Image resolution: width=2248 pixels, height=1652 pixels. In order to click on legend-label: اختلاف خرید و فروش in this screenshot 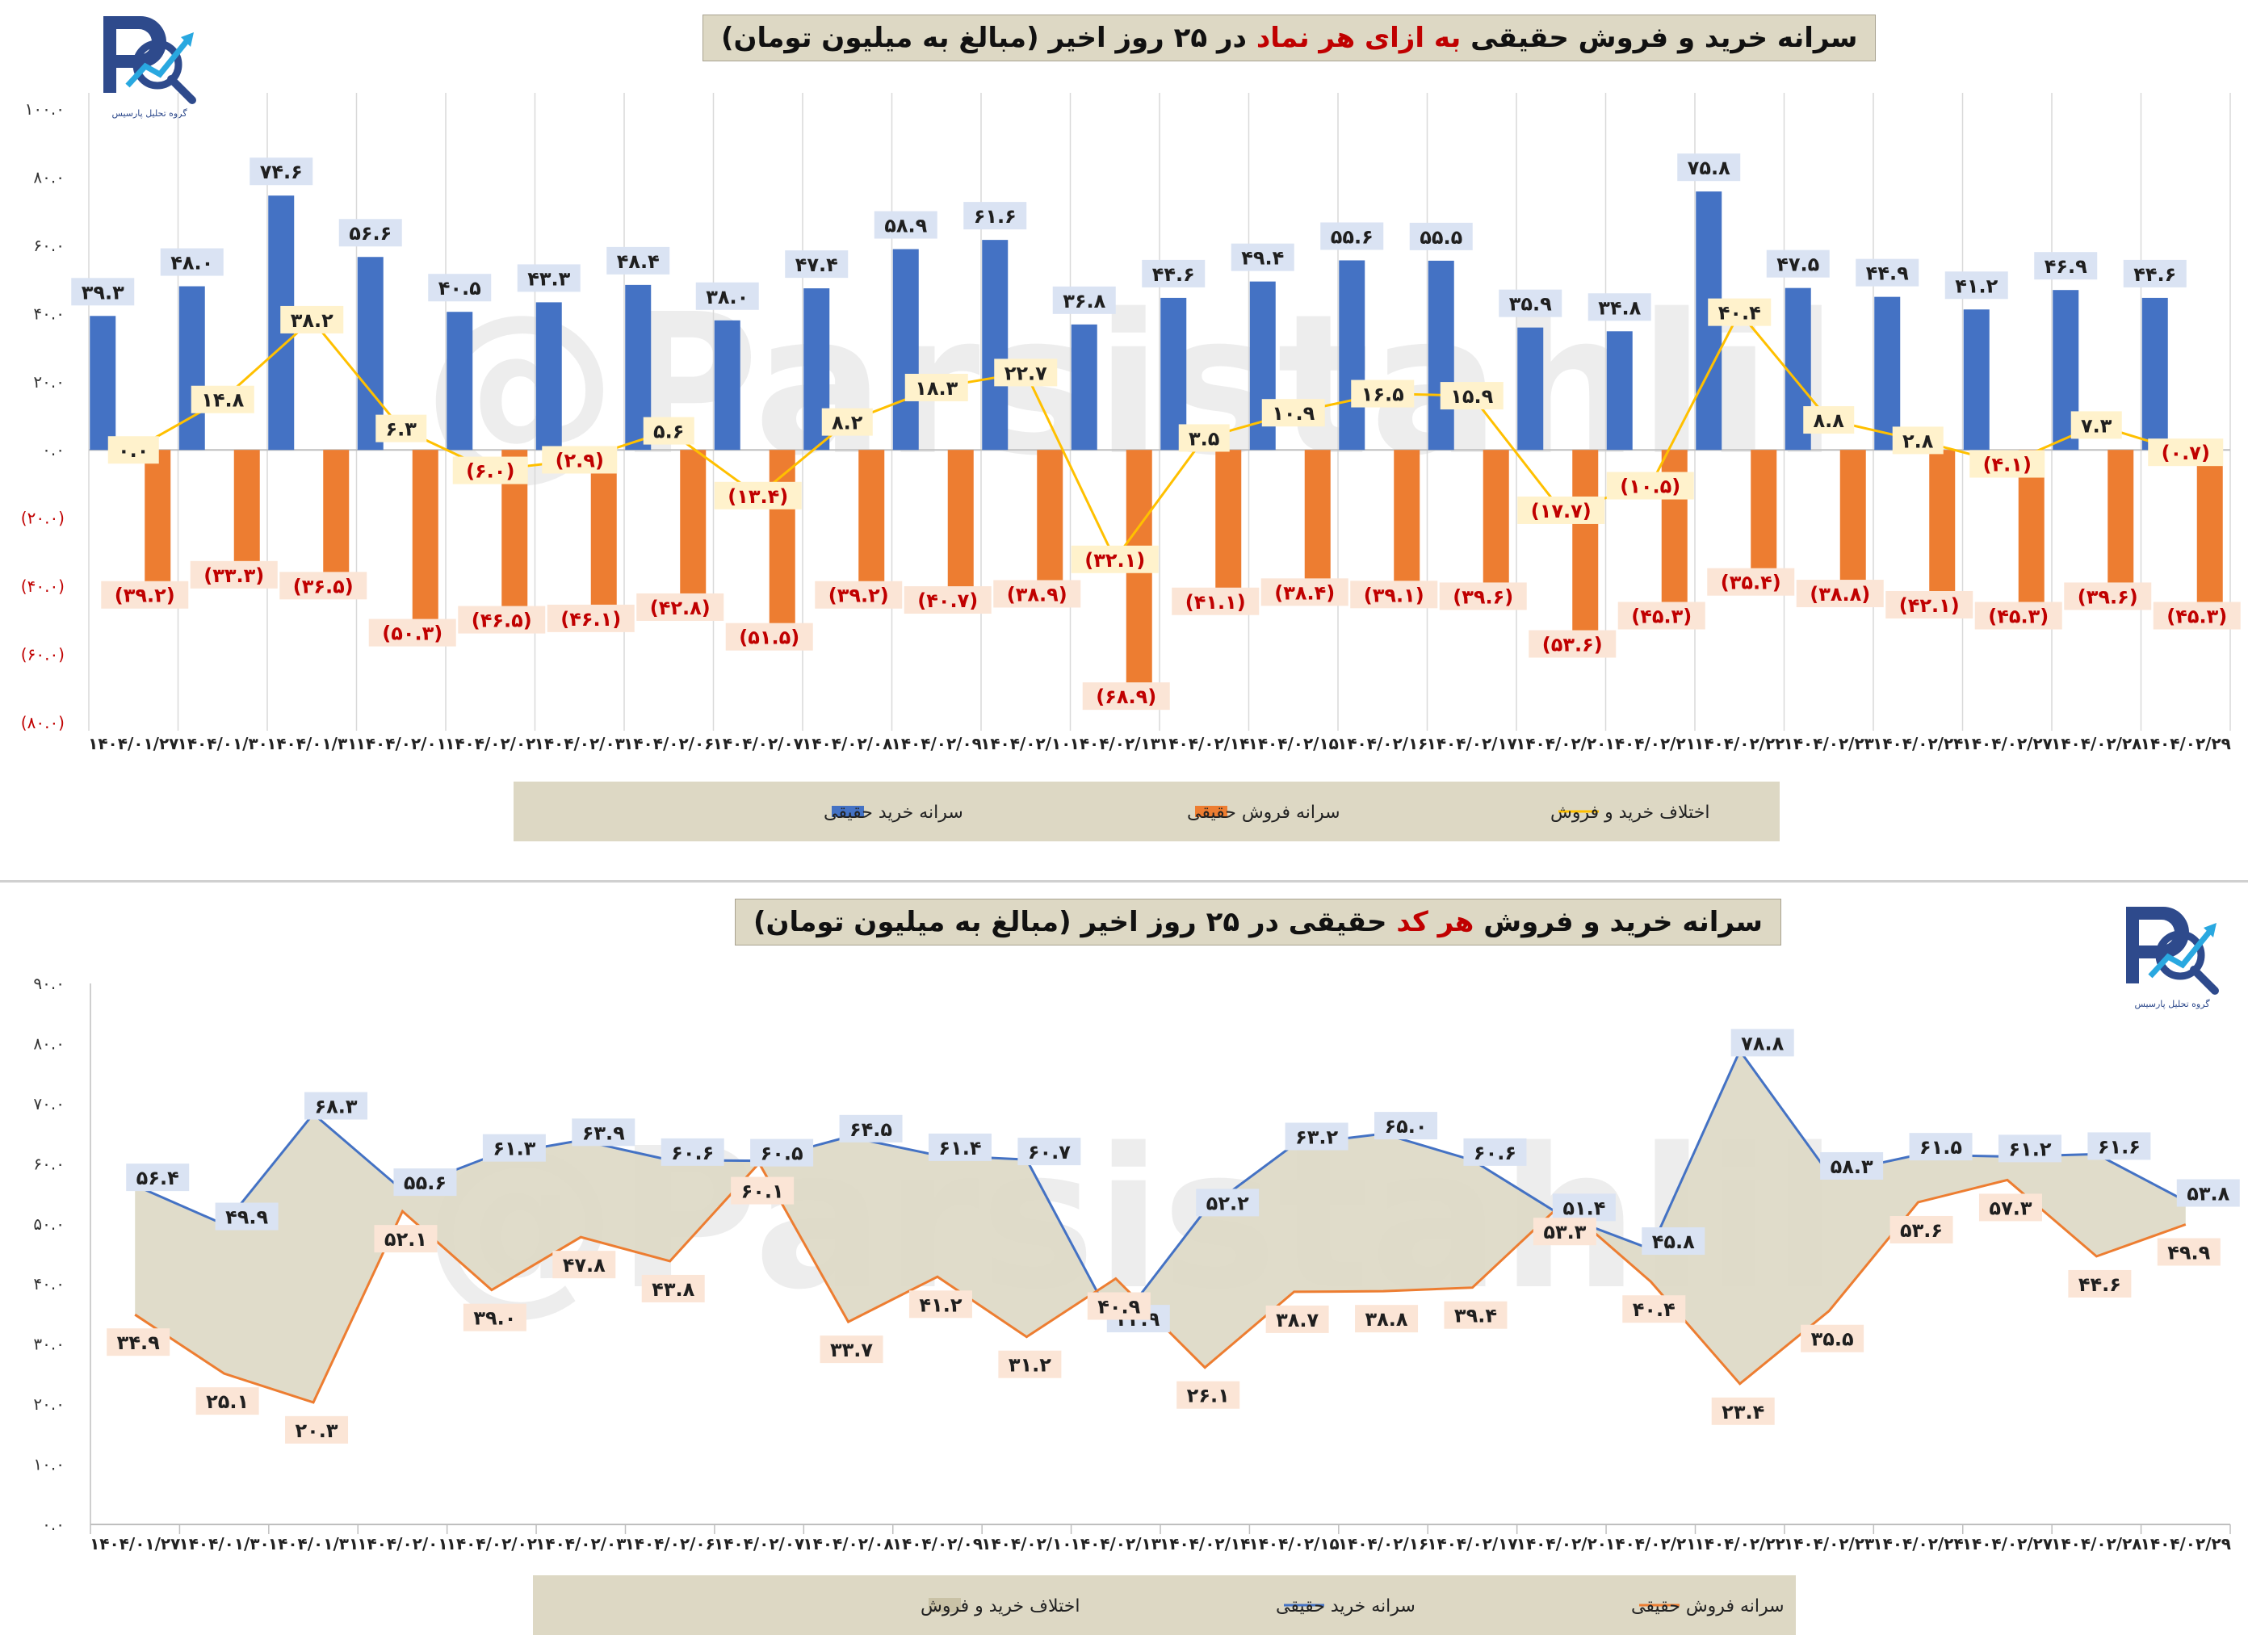, I will do `click(1000, 1606)`.